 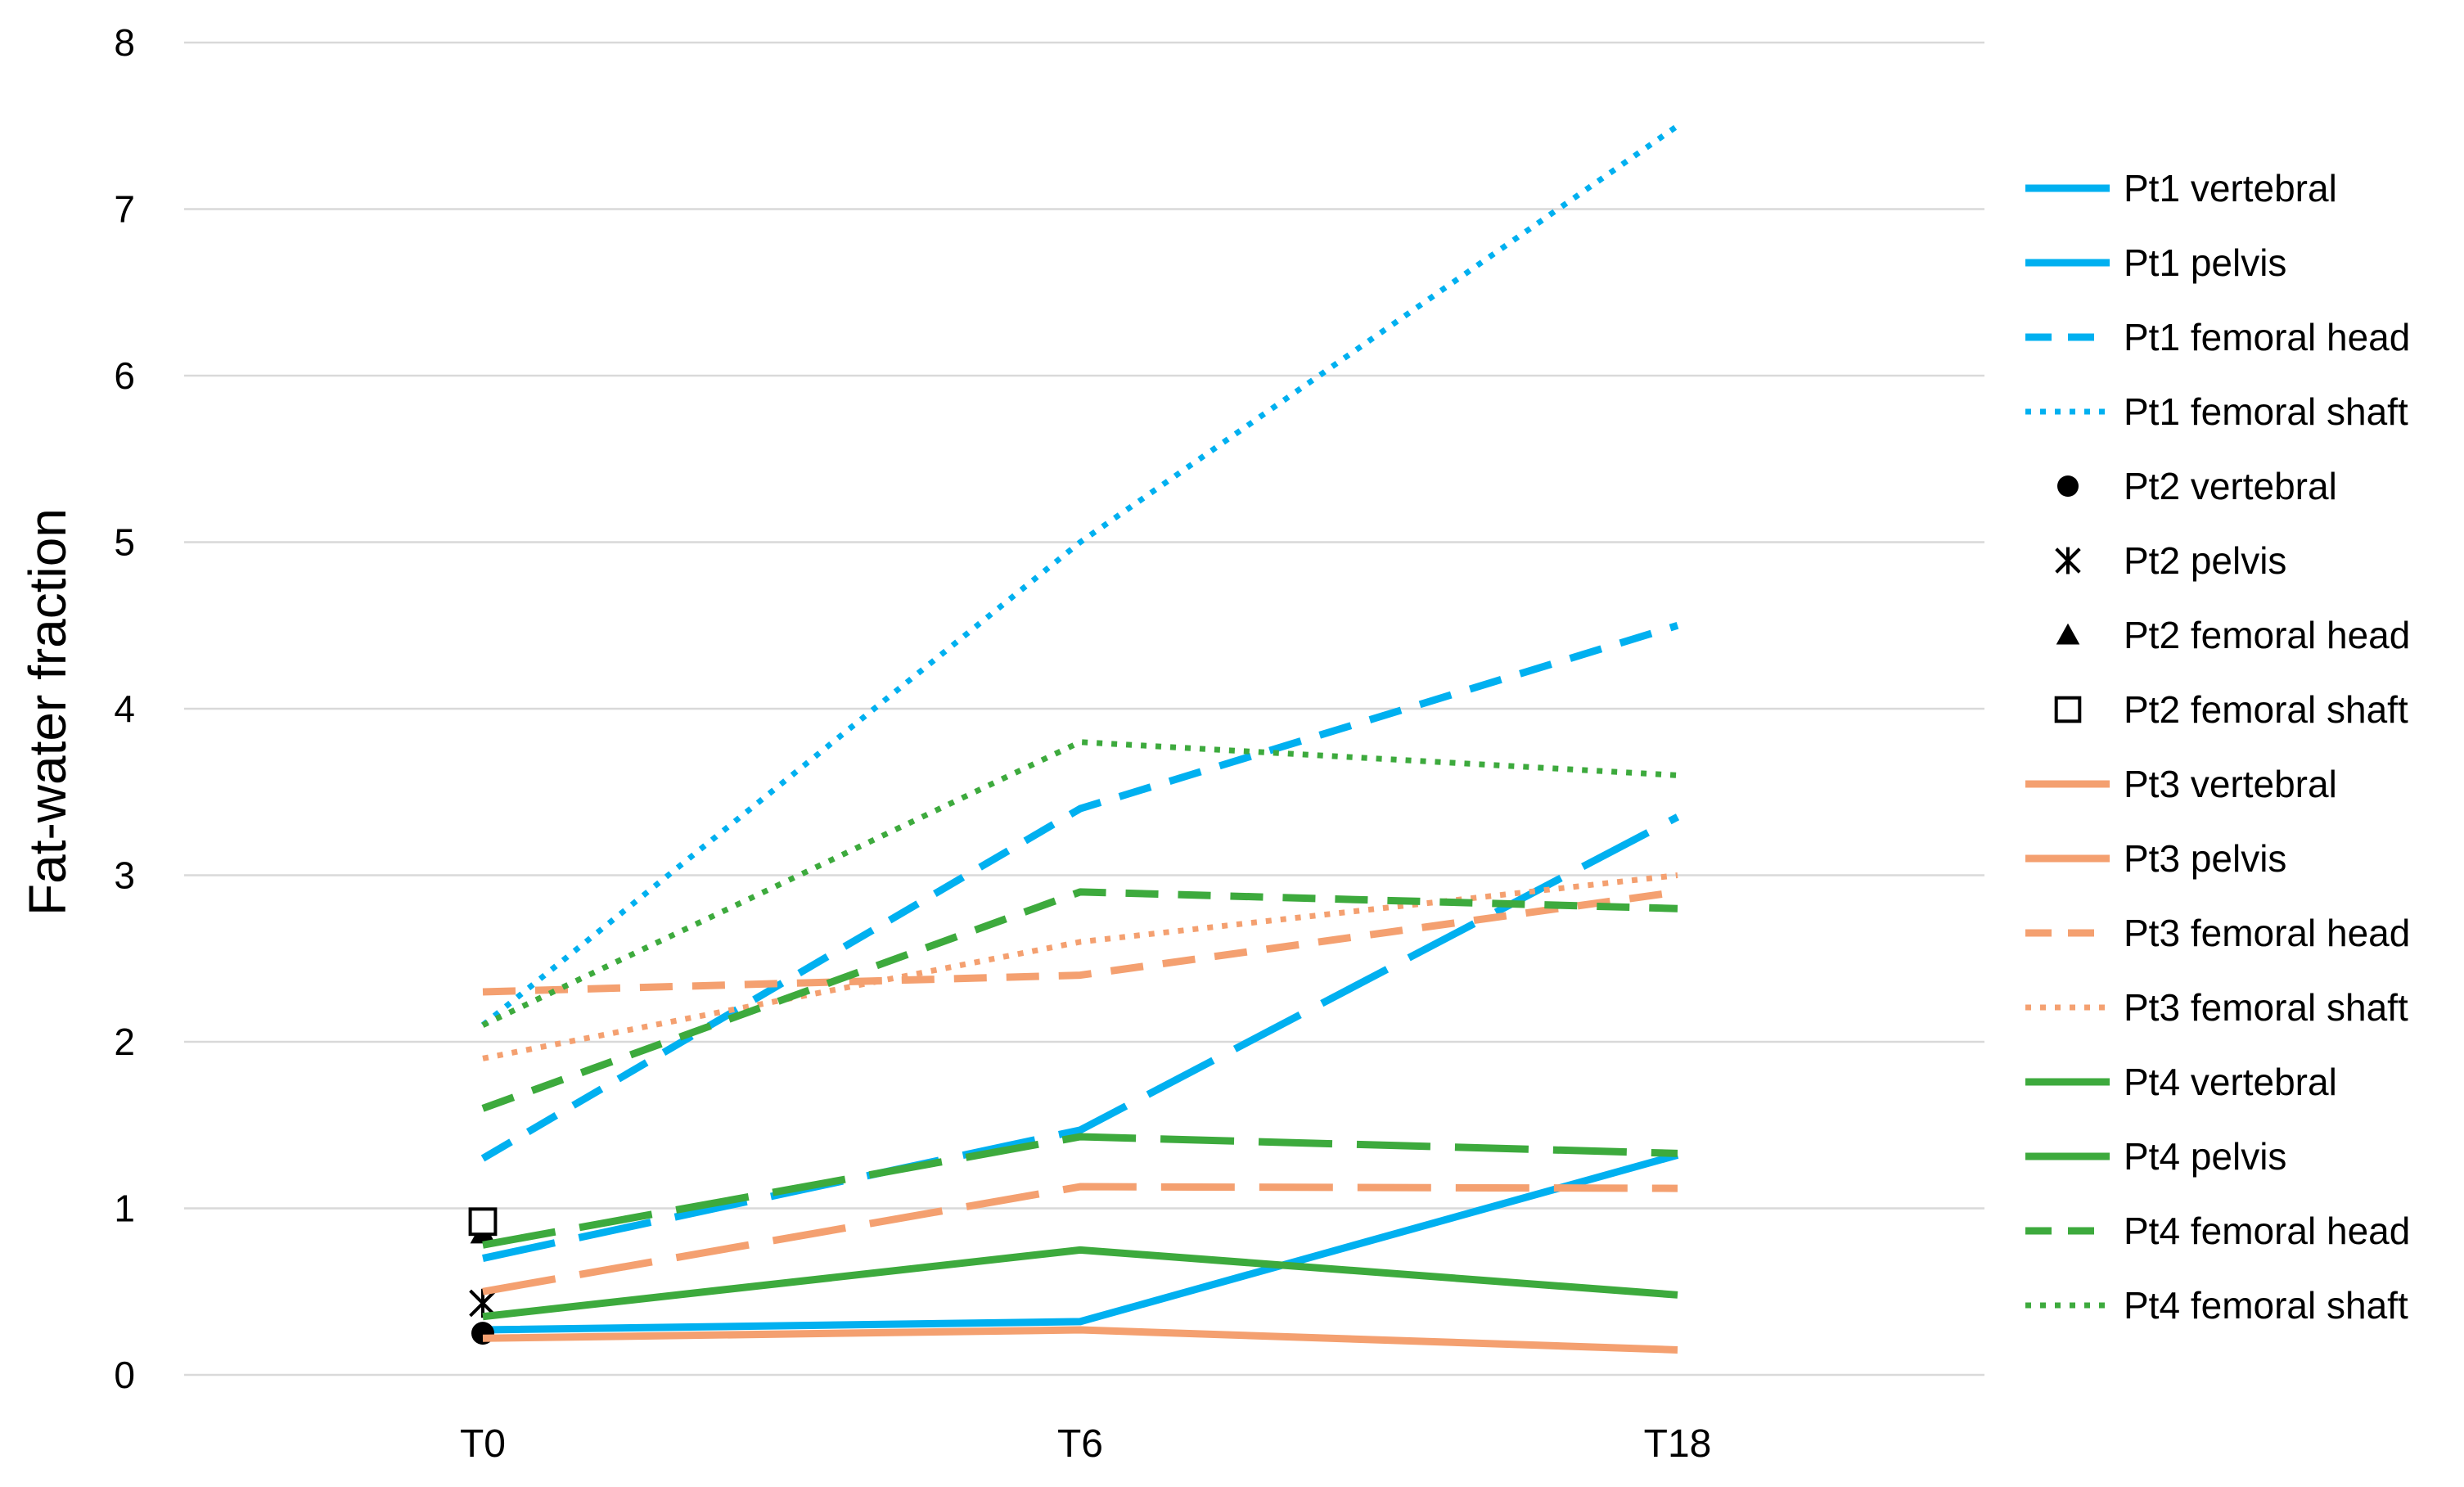 I want to click on legend-item: Pt4 pelvis, so click(x=2155, y=1156).